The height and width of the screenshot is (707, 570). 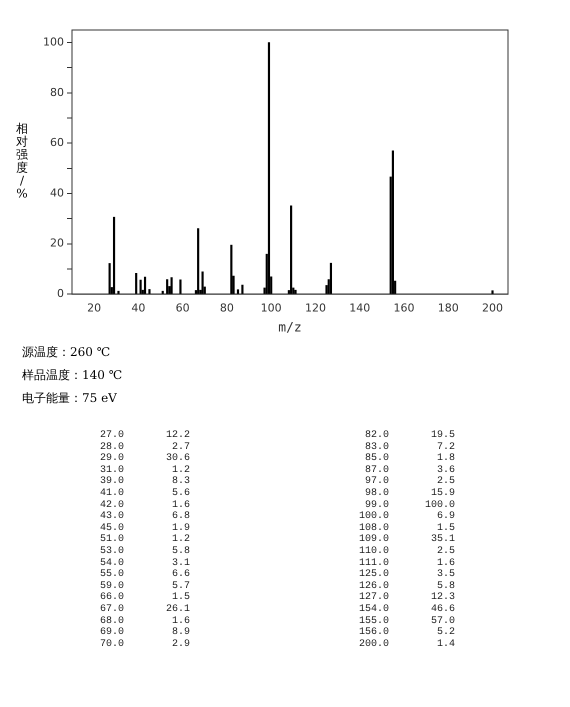 I want to click on text: 83.0 7.2, so click(x=409, y=447).